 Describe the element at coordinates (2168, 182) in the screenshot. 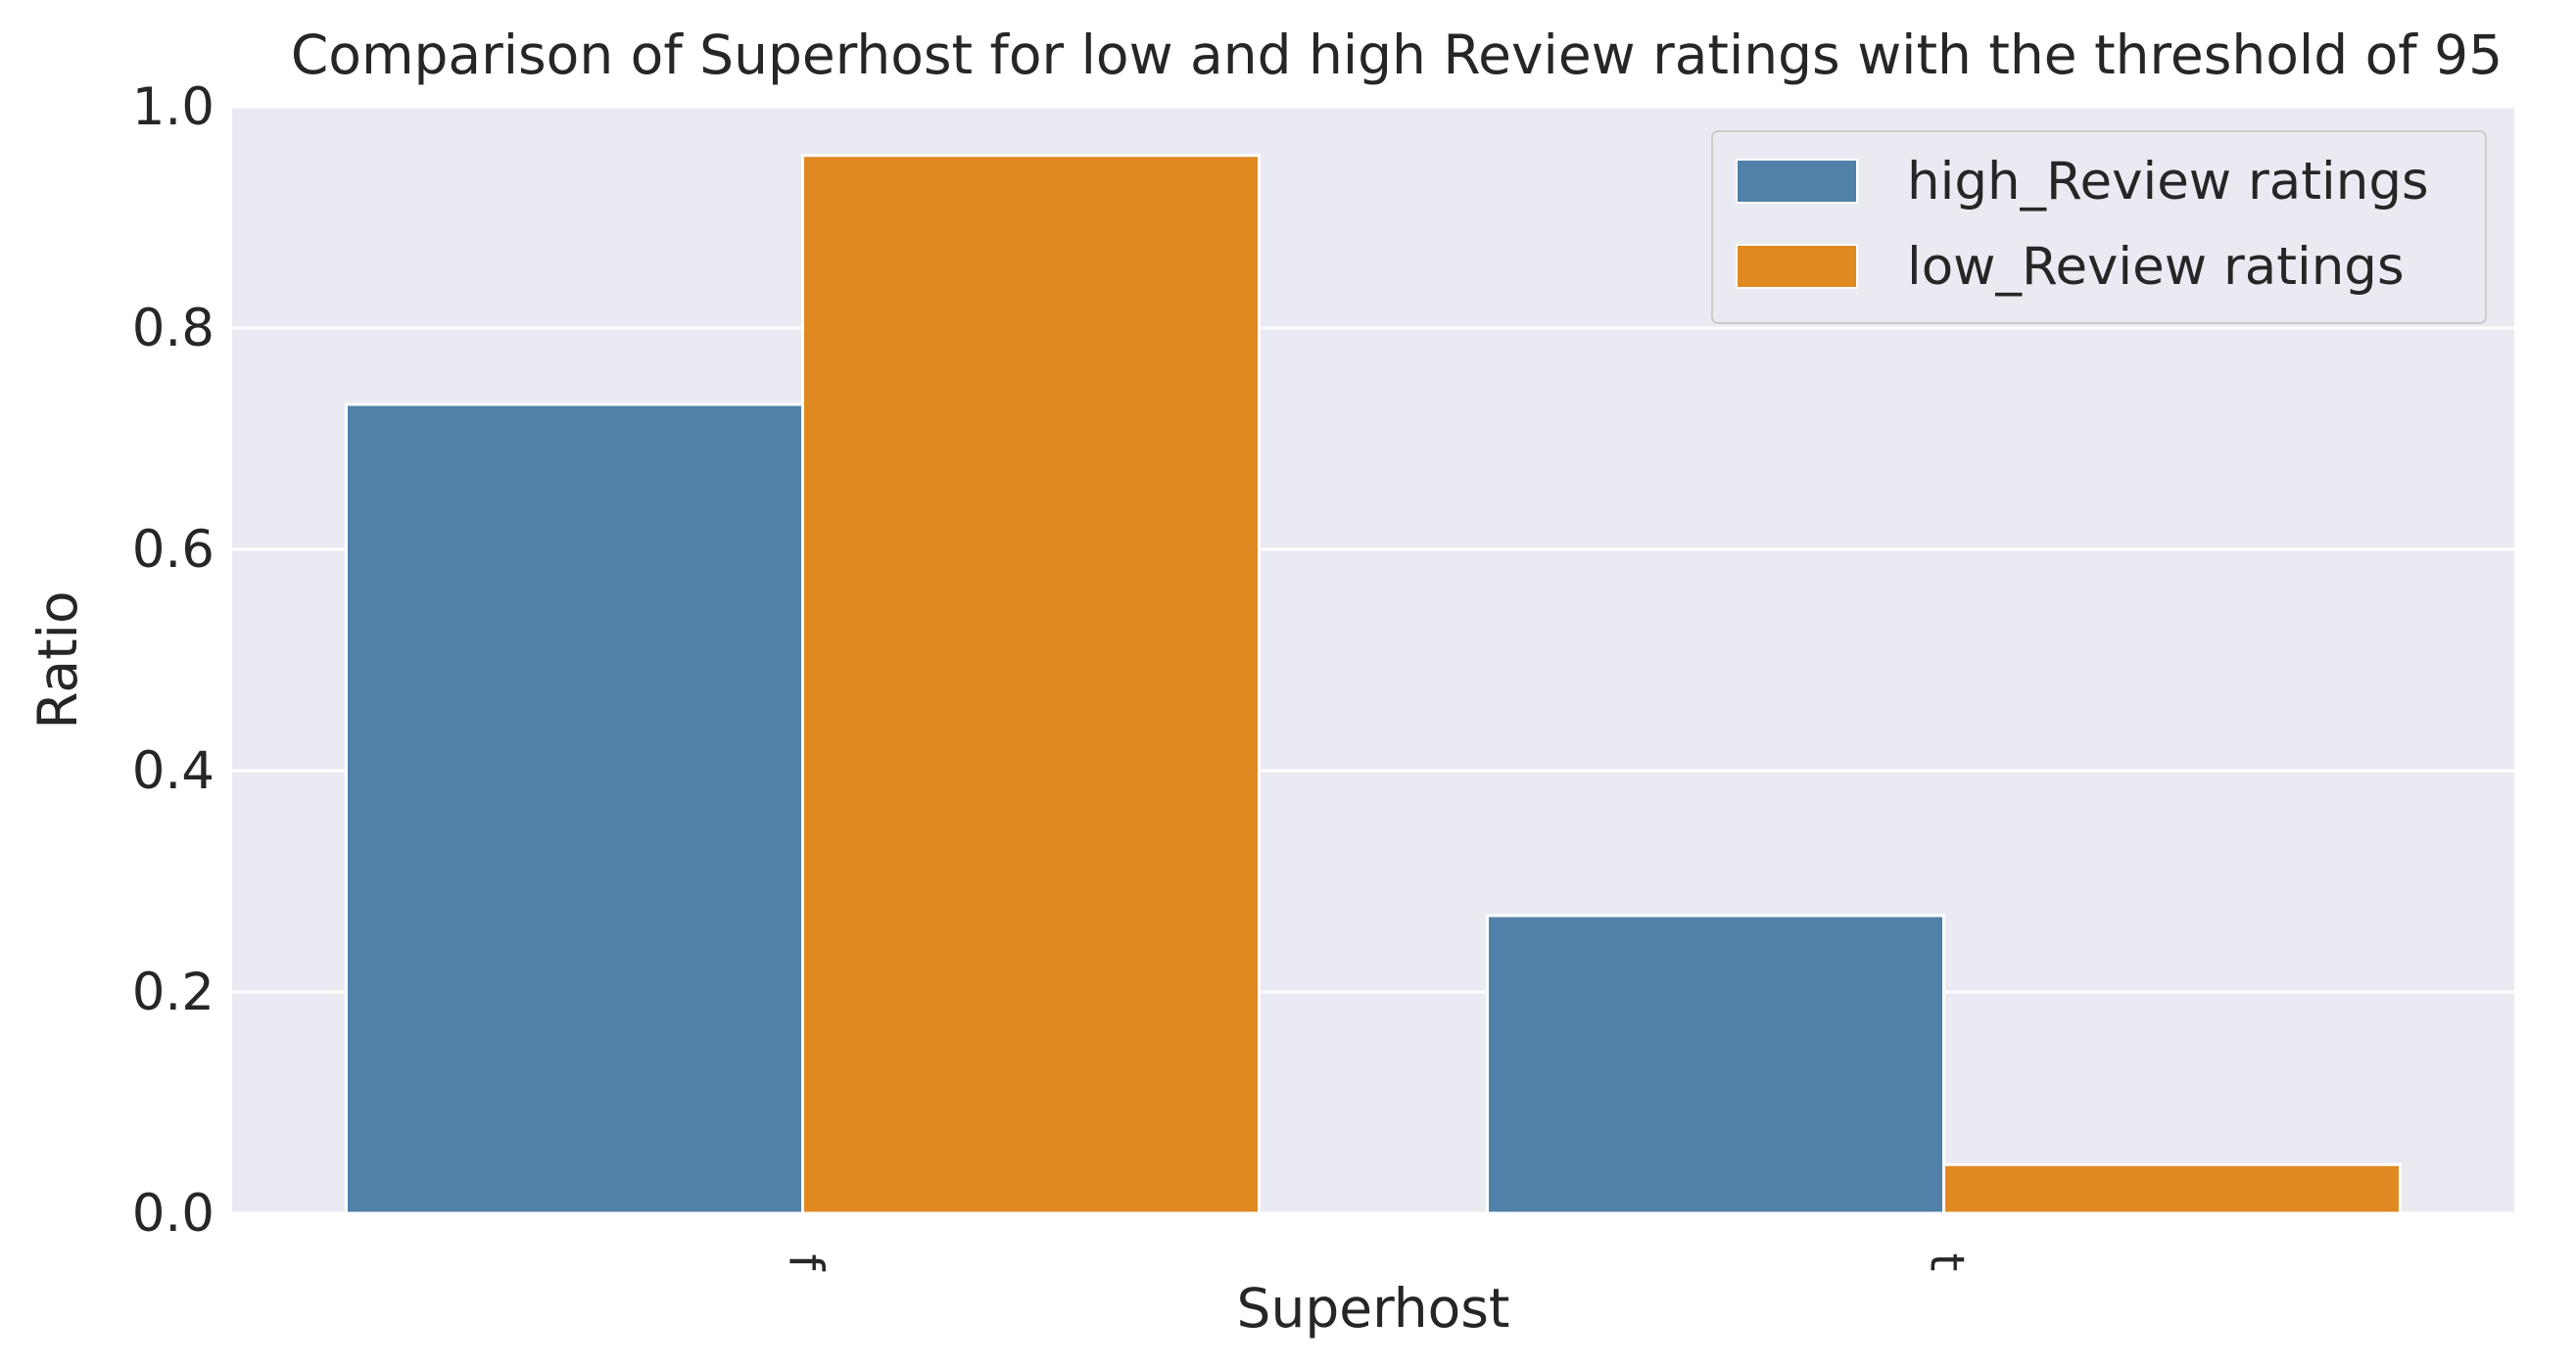

I see `legend-label-high-review-ratings: high_Review ratings` at that location.